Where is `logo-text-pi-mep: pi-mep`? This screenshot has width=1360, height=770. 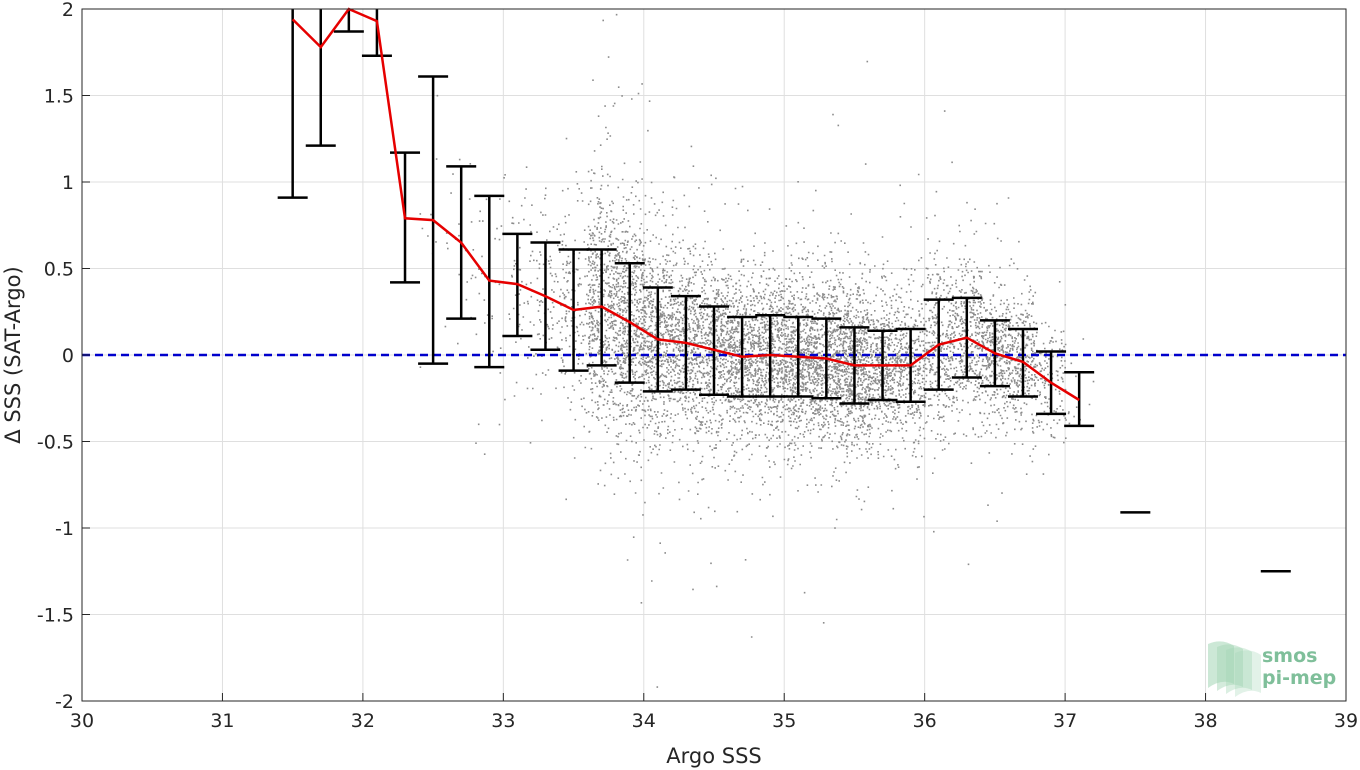 logo-text-pi-mep: pi-mep is located at coordinates (1299, 678).